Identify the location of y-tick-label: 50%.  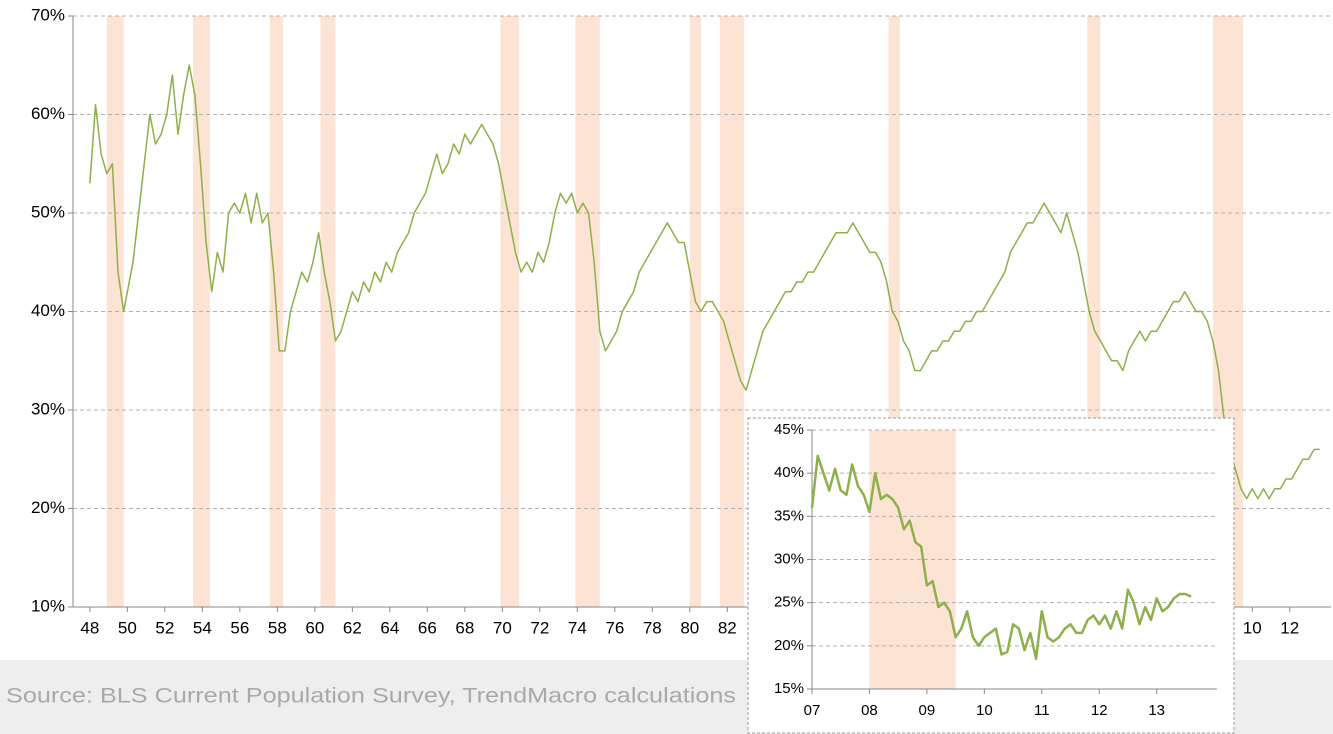
(48, 211).